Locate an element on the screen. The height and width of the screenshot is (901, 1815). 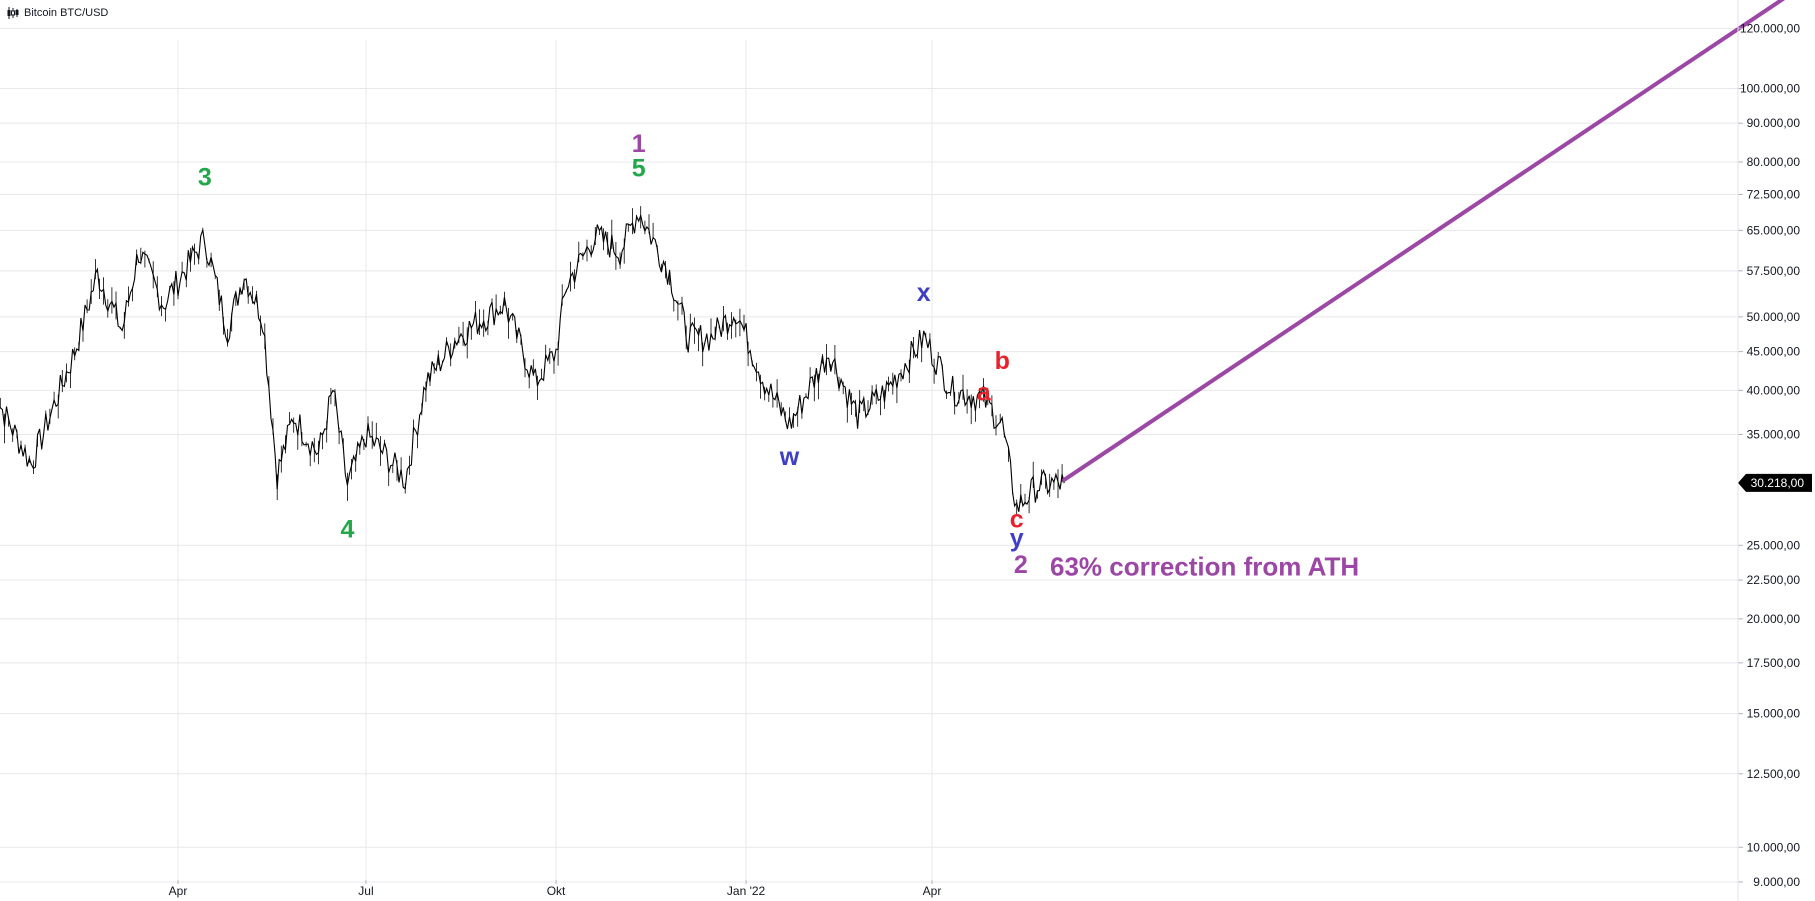
y-tick-label: 17.500,00 is located at coordinates (1774, 663).